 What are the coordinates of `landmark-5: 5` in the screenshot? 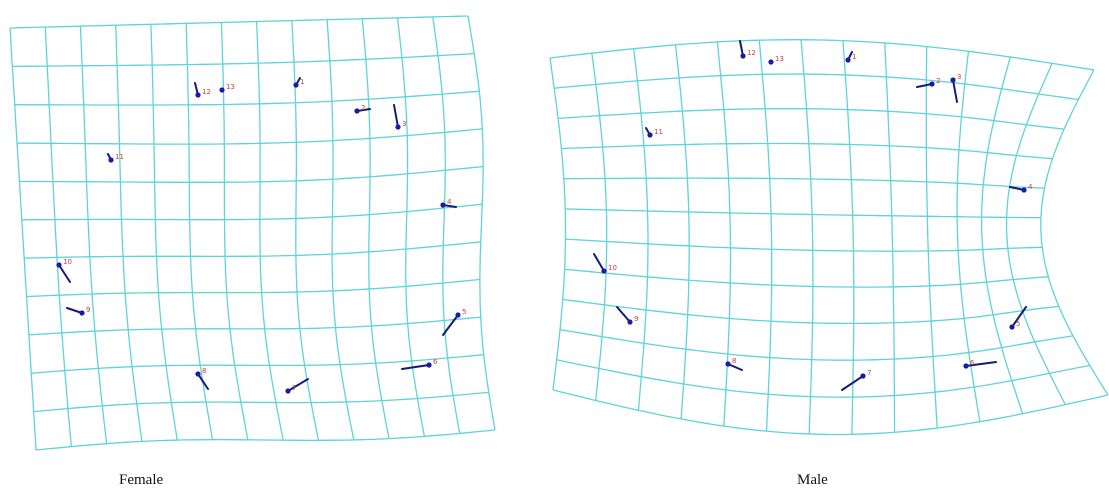 It's located at (454, 322).